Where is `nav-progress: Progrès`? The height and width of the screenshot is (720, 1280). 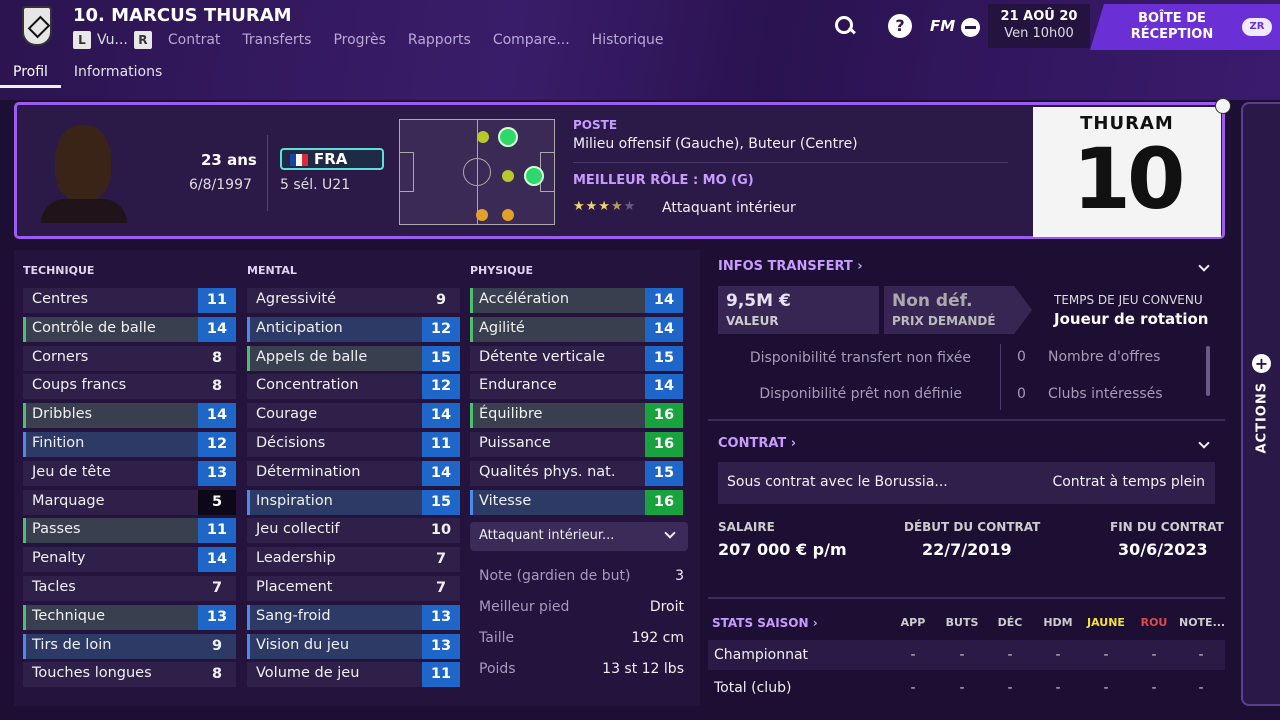
nav-progress: Progrès is located at coordinates (359, 40).